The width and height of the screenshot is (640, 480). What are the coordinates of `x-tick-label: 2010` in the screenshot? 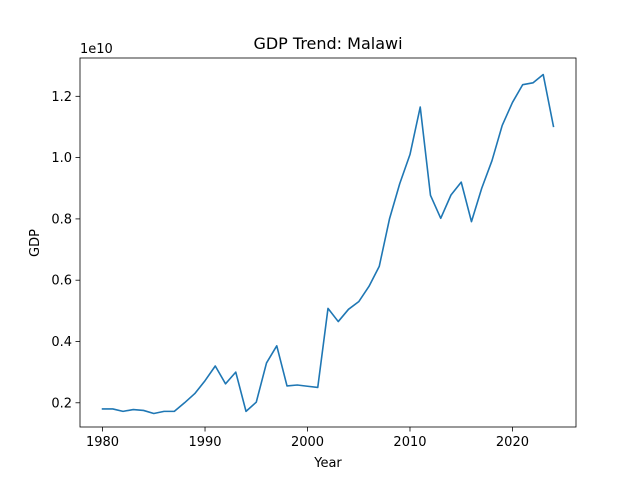 It's located at (409, 442).